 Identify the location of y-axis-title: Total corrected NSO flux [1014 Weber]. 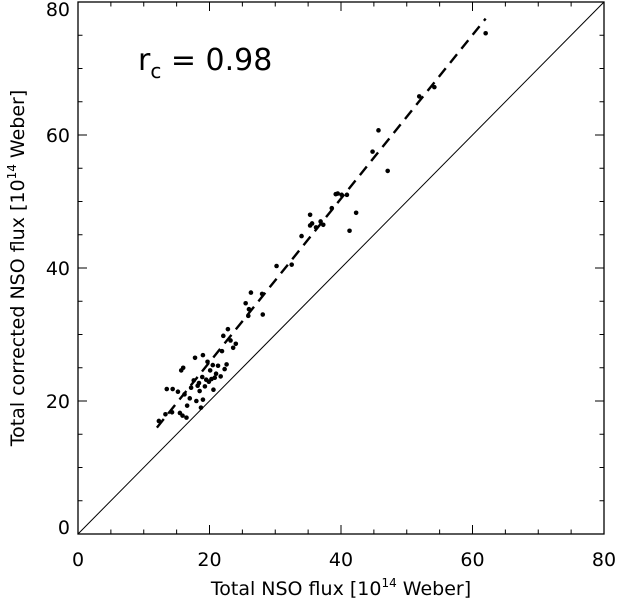
(17, 269).